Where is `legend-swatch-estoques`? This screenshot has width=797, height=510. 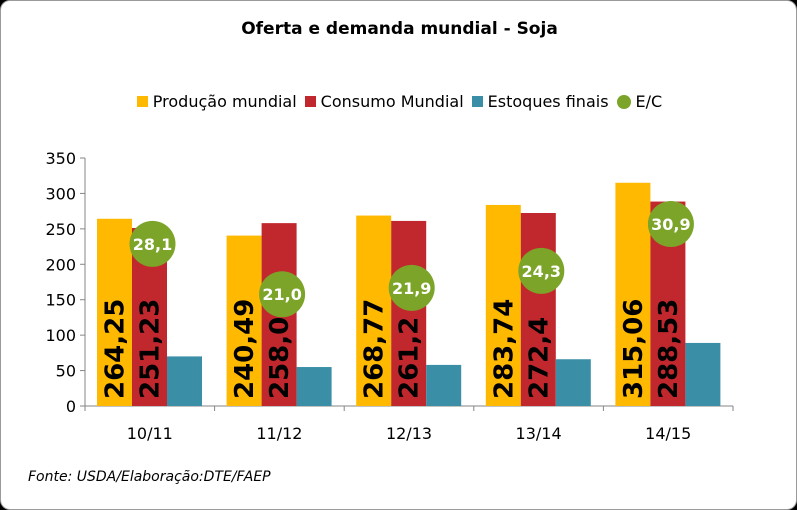
legend-swatch-estoques is located at coordinates (477, 101).